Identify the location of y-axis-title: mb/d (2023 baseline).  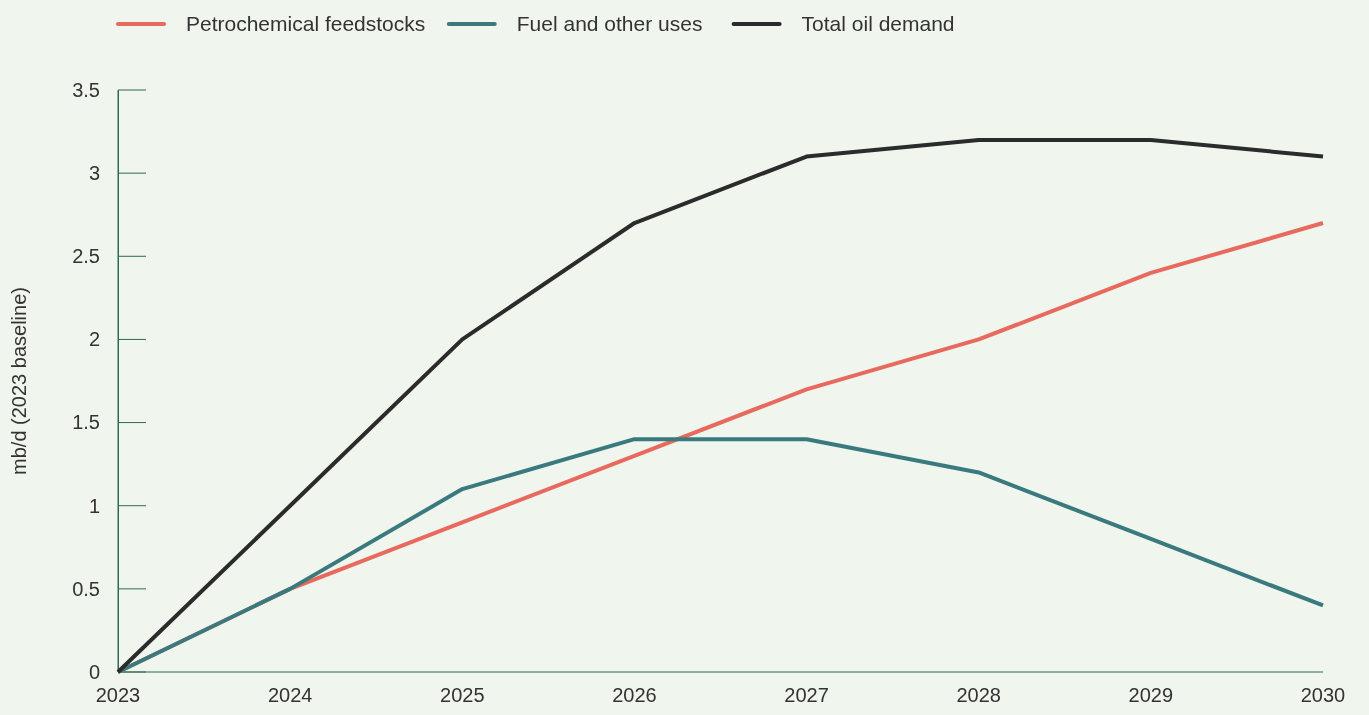
(19, 381).